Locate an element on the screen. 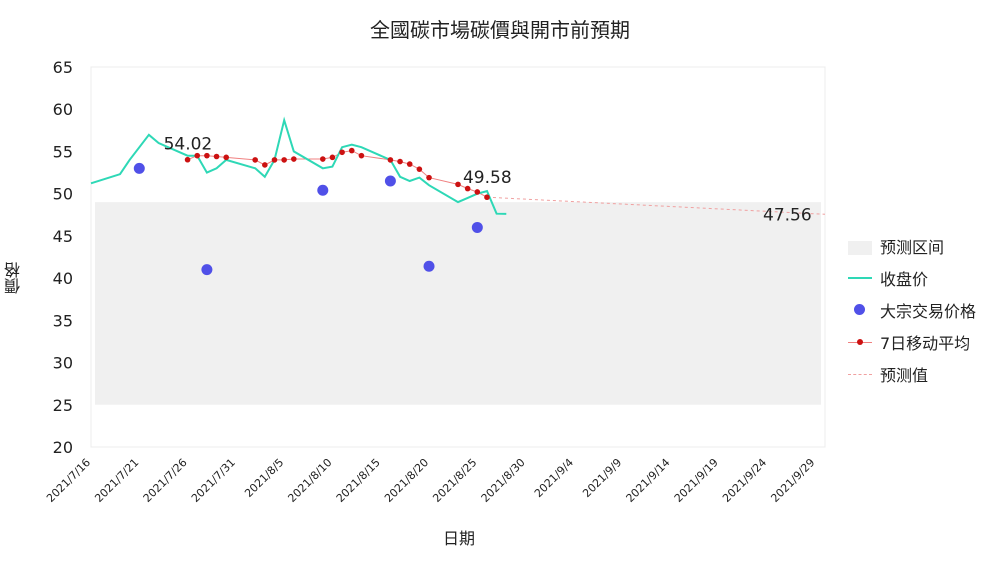  x-tick-label: 2021/9/9 is located at coordinates (602, 478).